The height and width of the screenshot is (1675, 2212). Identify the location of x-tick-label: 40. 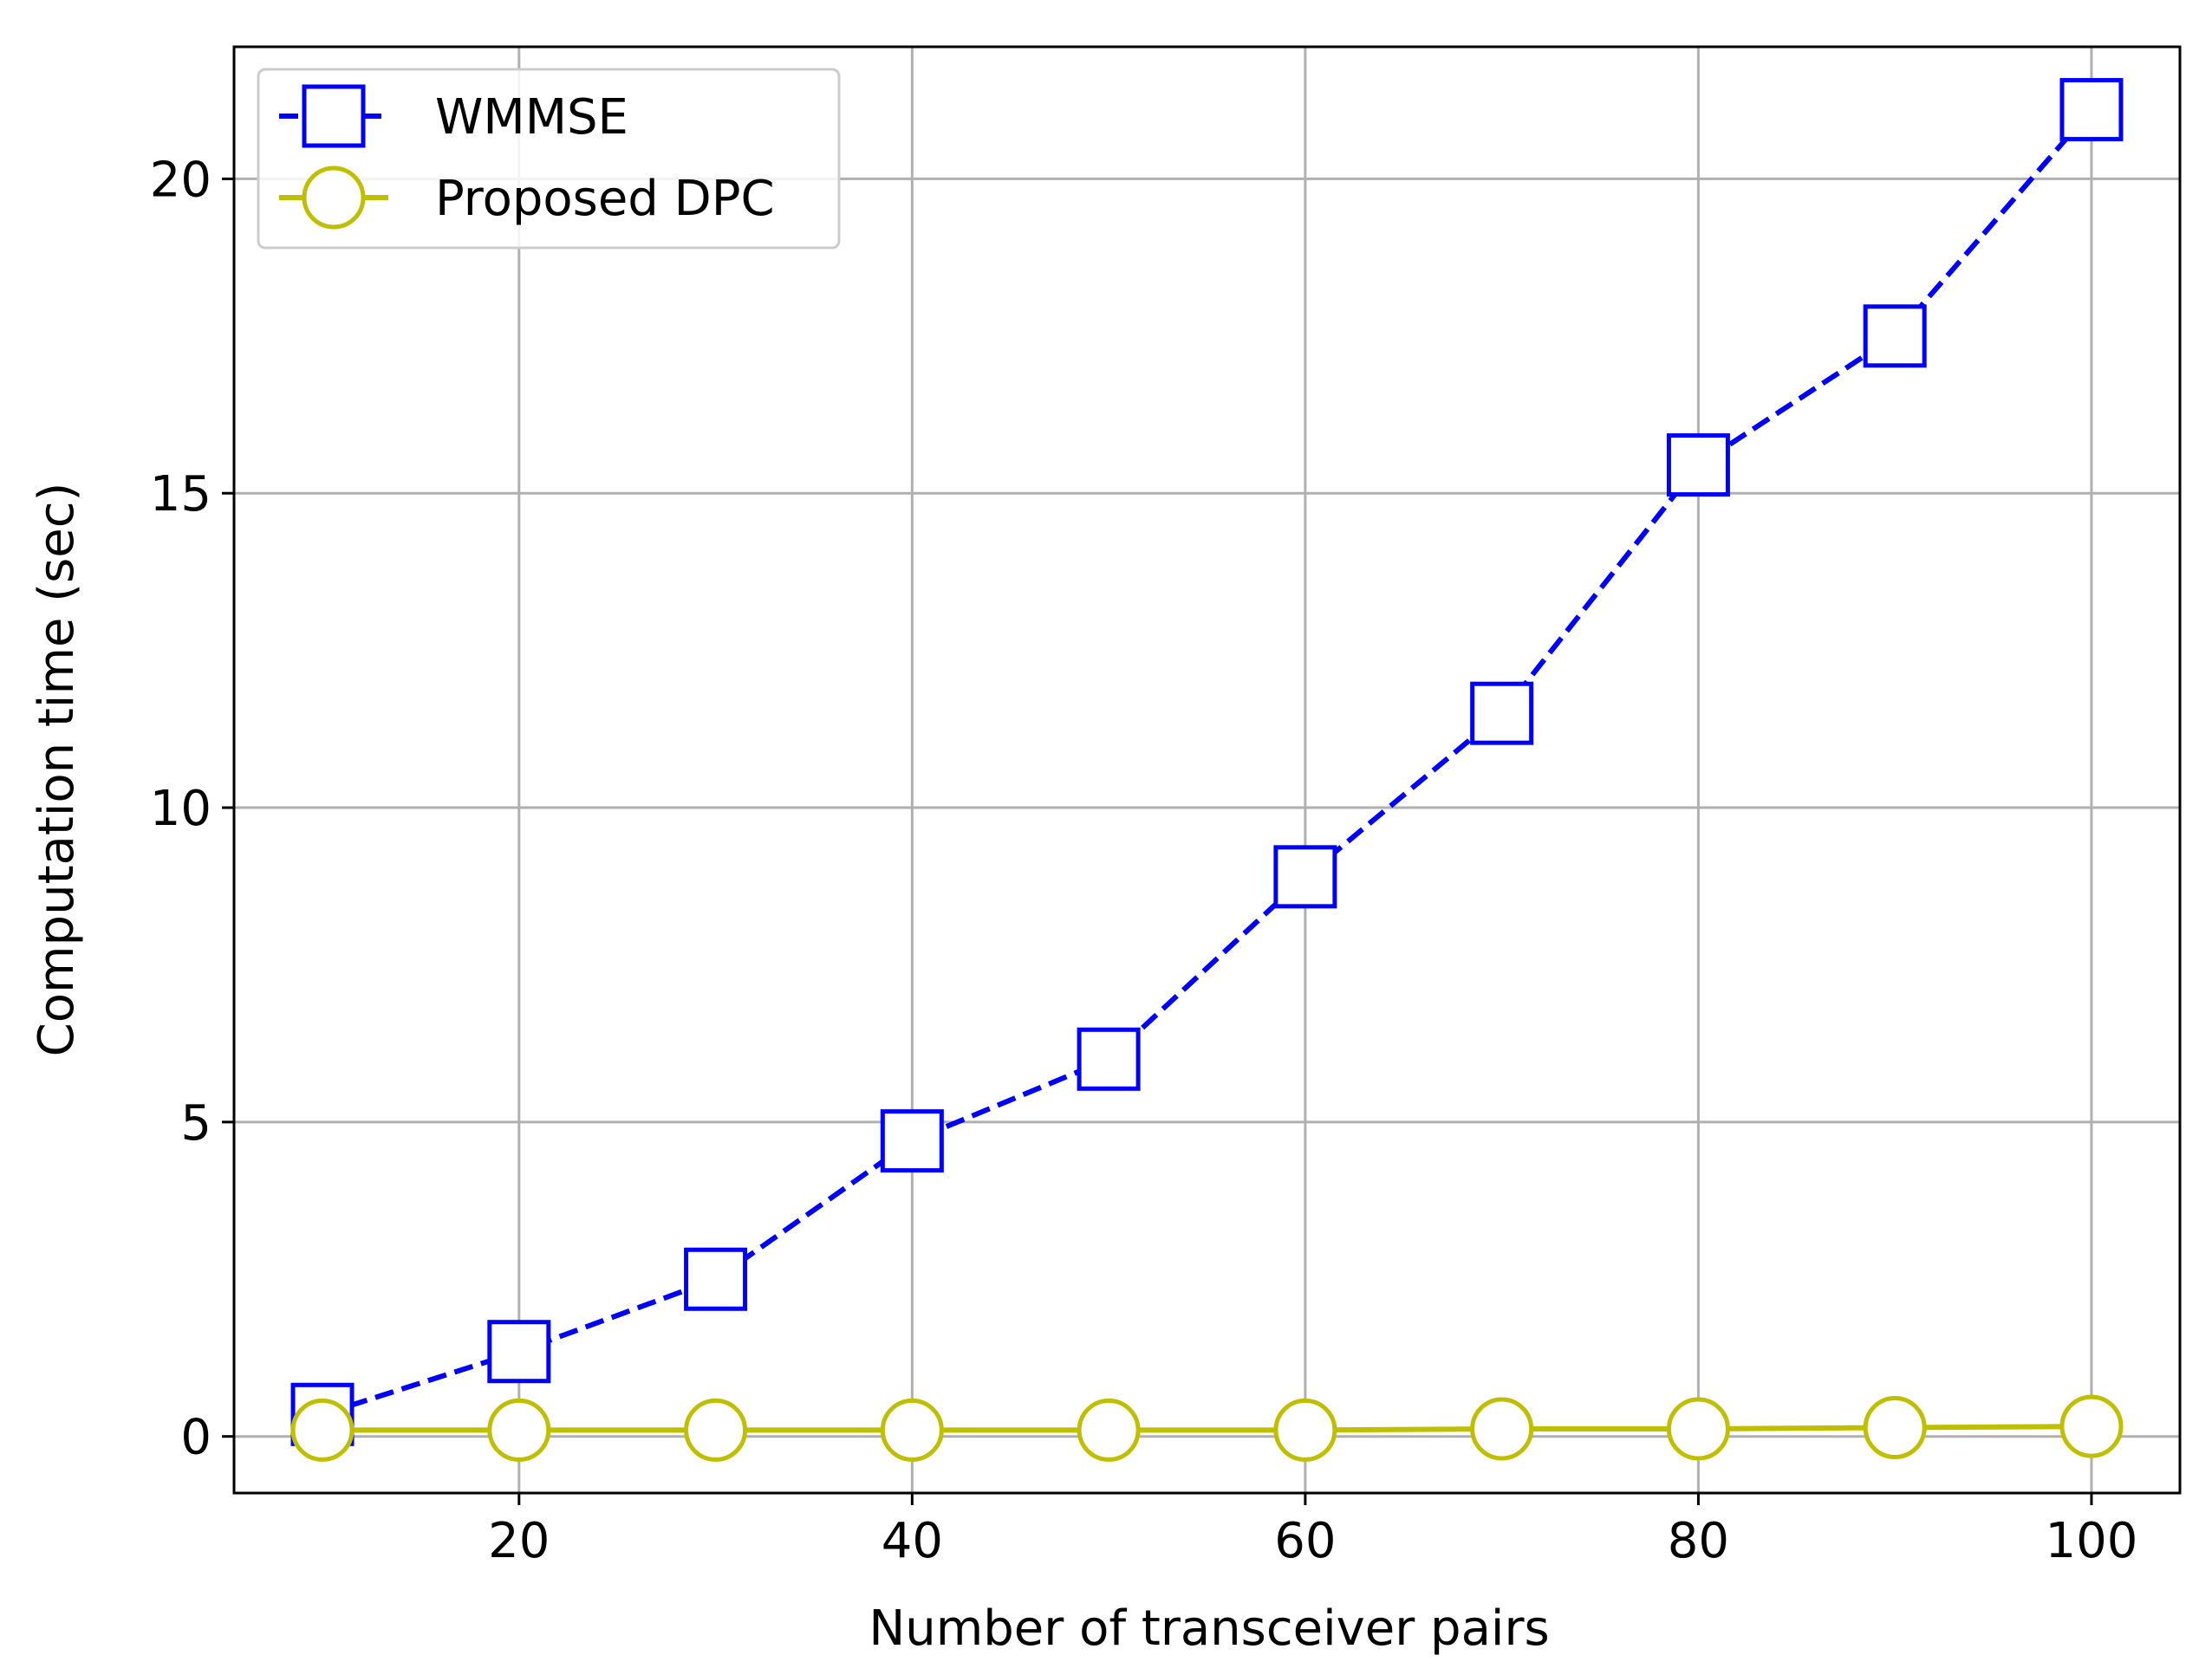
(912, 1541).